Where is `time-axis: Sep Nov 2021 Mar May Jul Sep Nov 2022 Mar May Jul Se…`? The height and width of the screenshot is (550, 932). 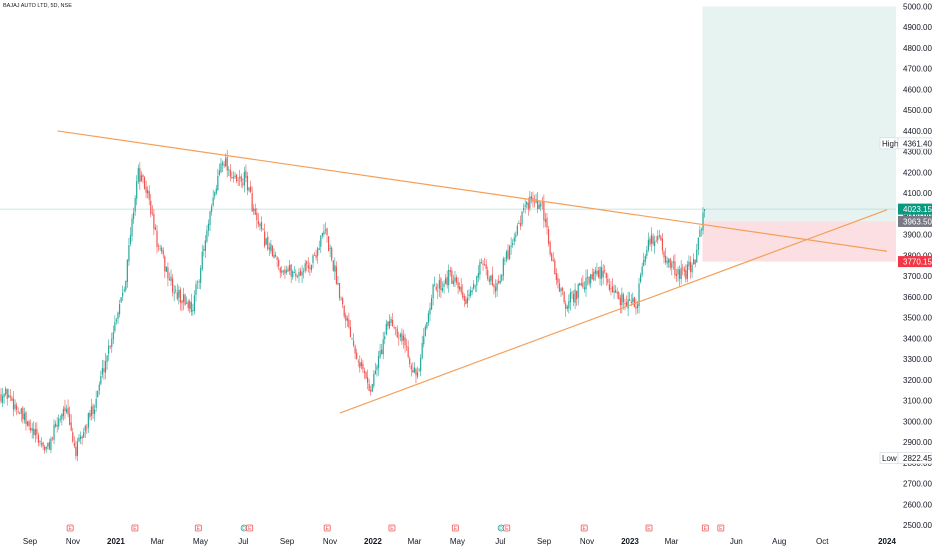
time-axis: Sep Nov 2021 Mar May Jul Sep Nov 2022 Mar May Jul Se… is located at coordinates (460, 541).